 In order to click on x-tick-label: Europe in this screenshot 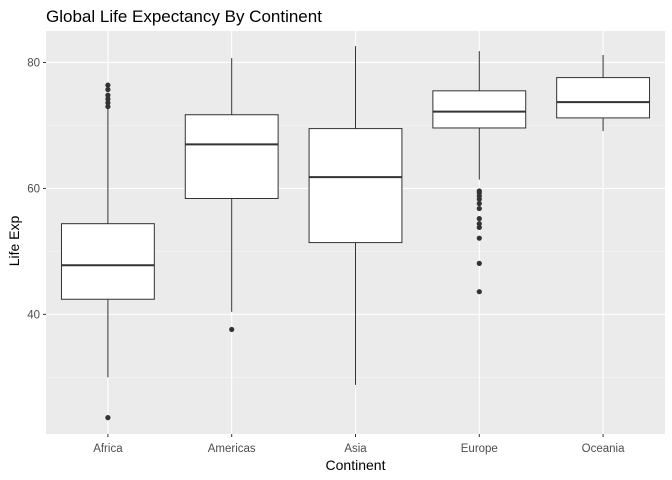, I will do `click(479, 449)`.